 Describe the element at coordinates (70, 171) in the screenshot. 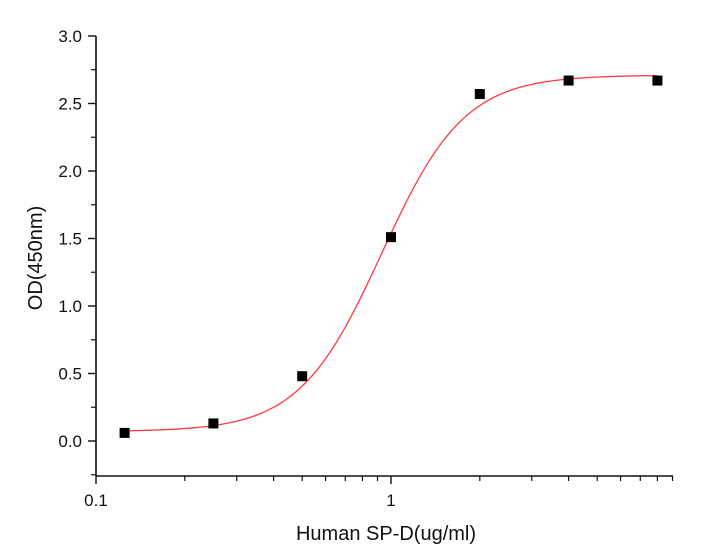

I see `y-tick-label: 2.0` at that location.